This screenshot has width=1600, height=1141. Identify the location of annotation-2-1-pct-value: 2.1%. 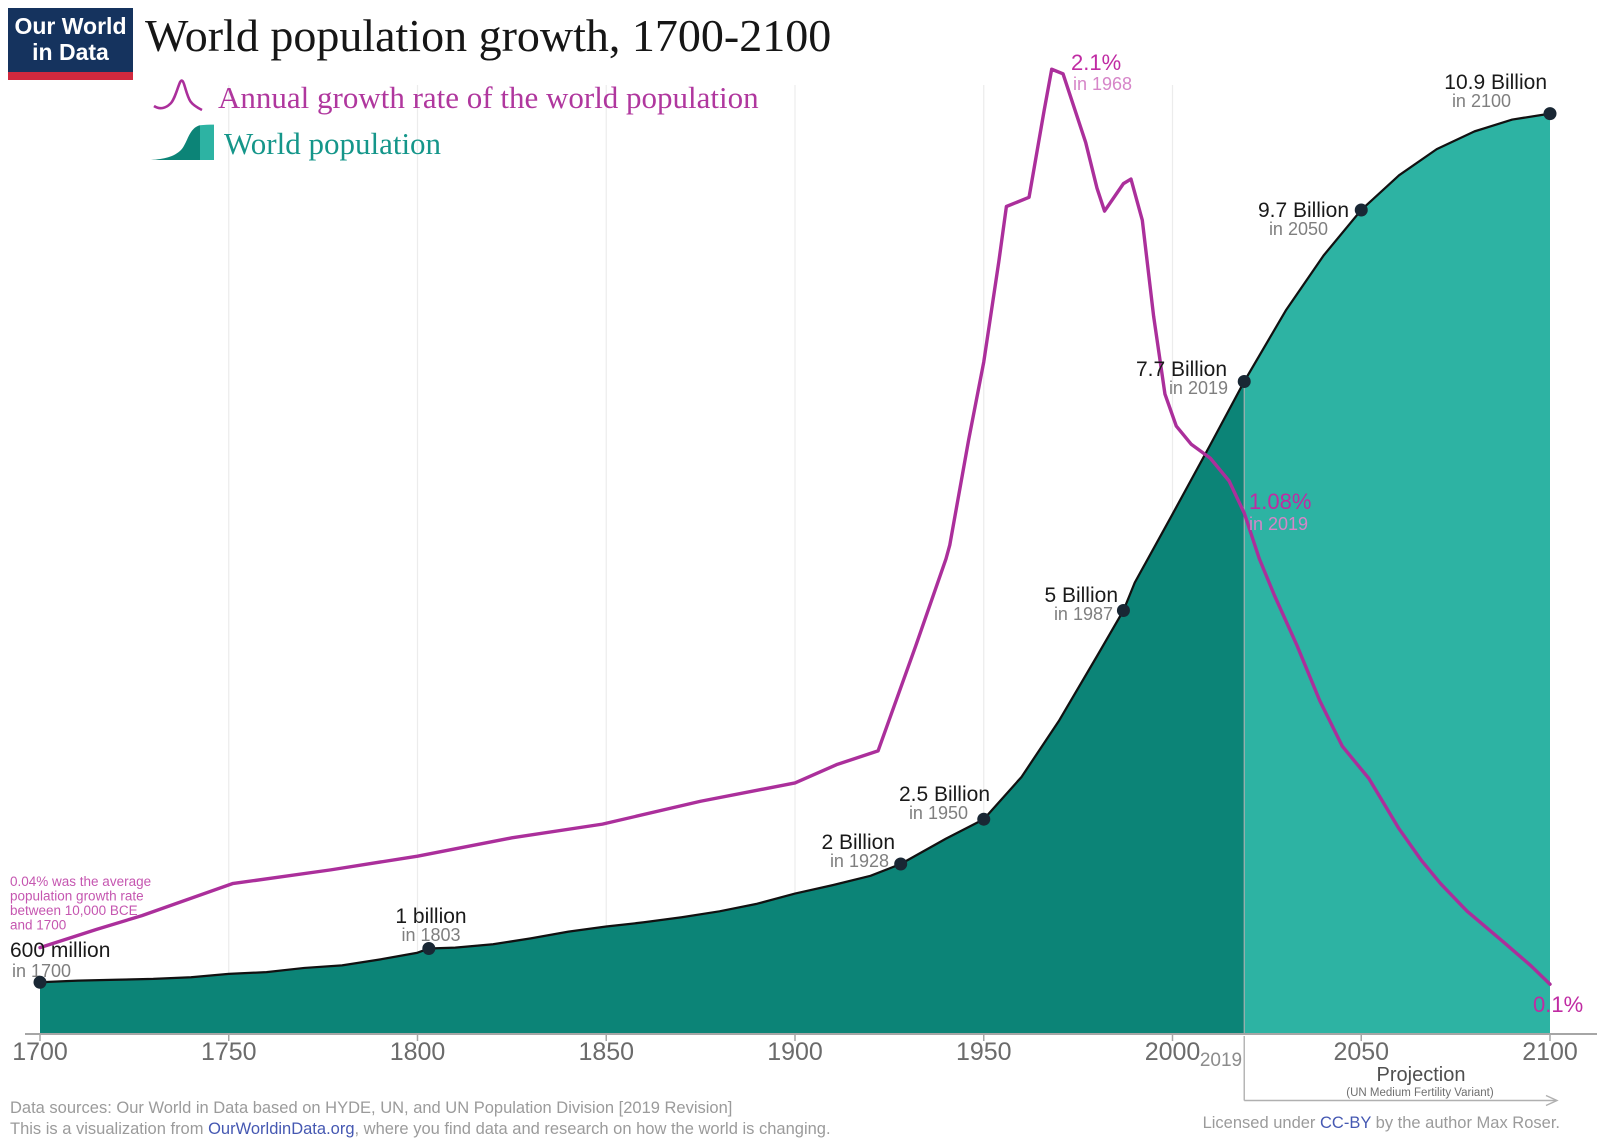
(1096, 62).